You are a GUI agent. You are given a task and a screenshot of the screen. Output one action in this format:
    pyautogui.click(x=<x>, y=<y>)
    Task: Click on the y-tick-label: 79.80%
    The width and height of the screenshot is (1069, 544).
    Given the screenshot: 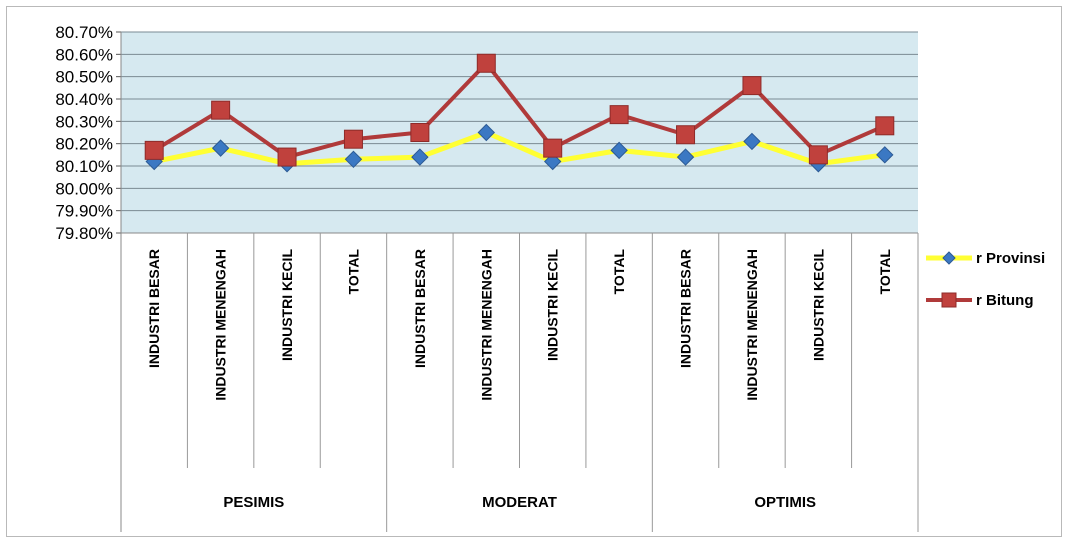 What is the action you would take?
    pyautogui.click(x=84, y=233)
    